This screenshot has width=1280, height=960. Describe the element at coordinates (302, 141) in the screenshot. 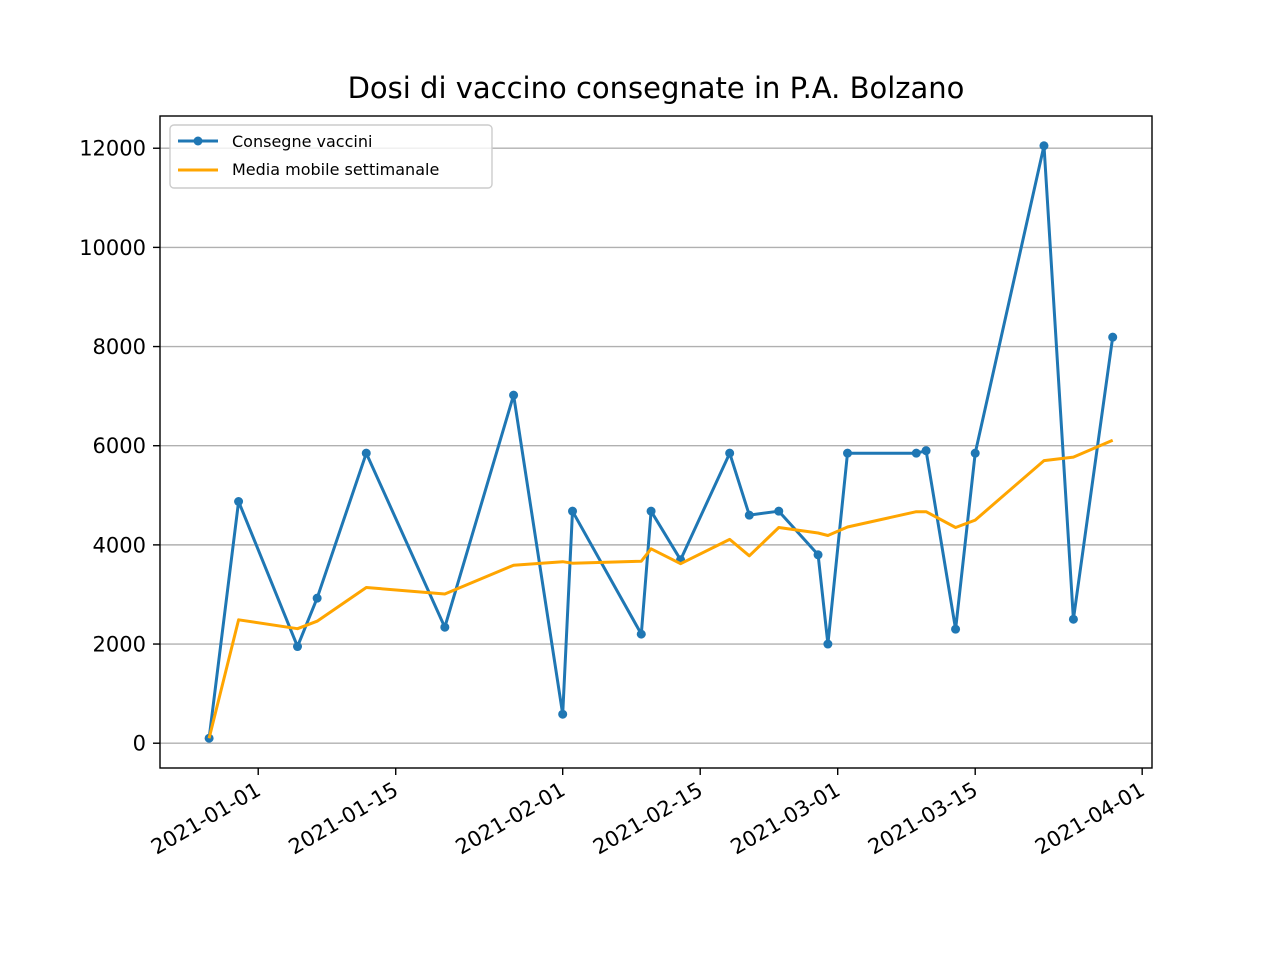

I see `legend-label-consegne: Consegne vaccini` at that location.